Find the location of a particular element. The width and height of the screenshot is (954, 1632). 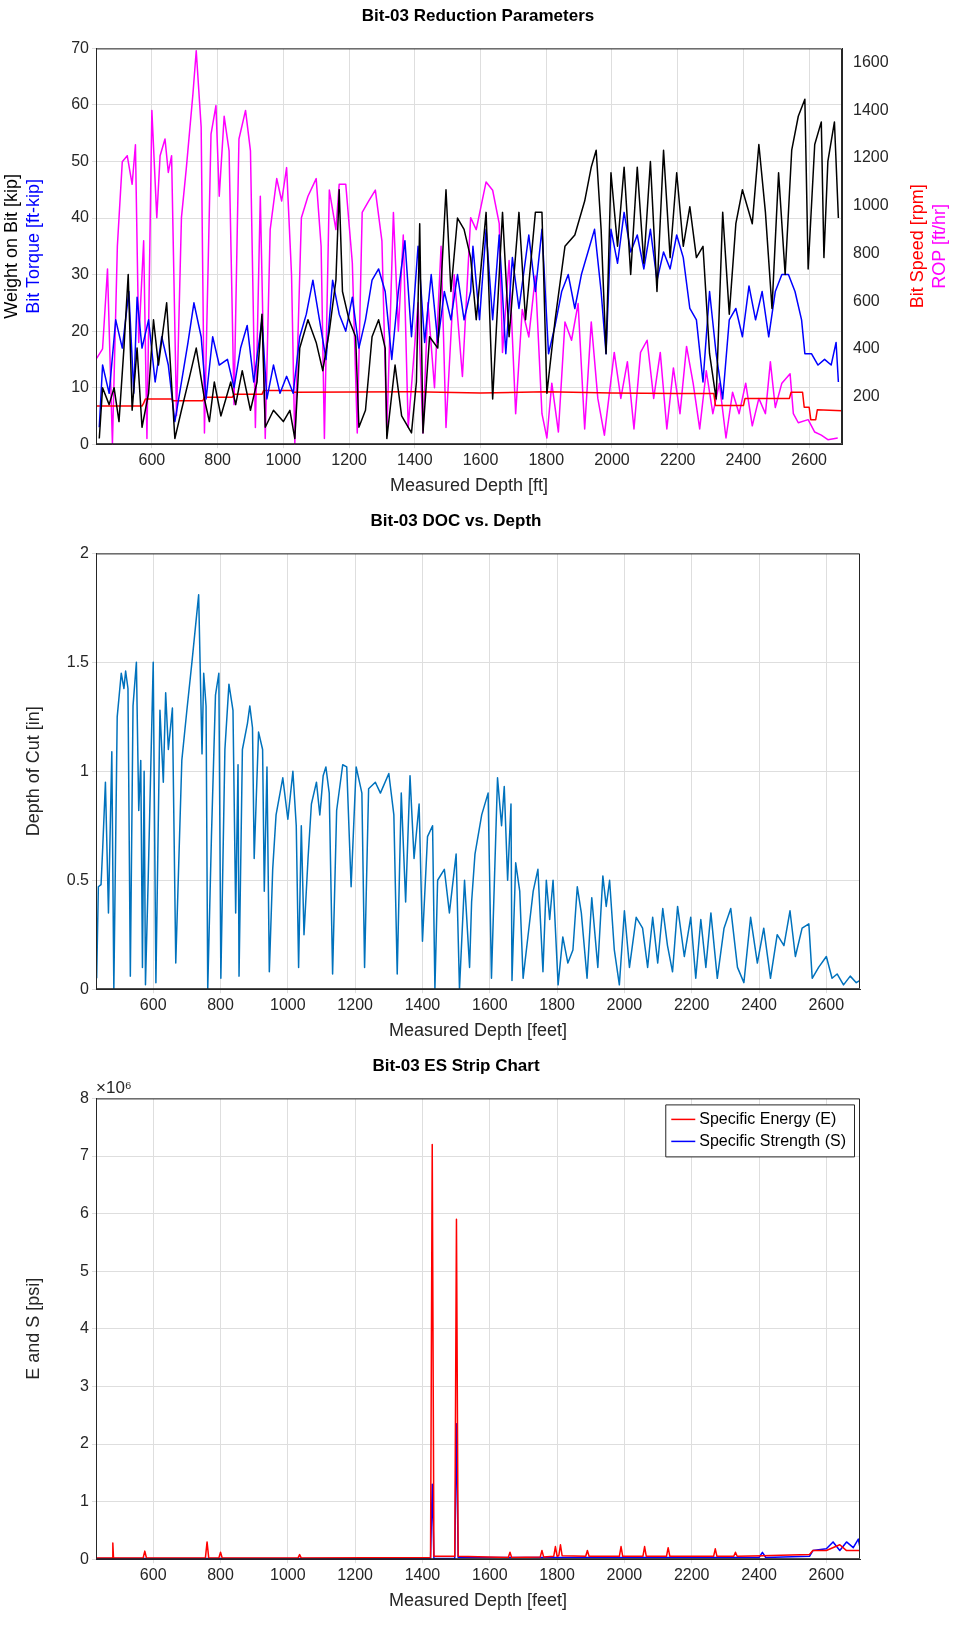

y-tick-label: 10 is located at coordinates (80, 387).